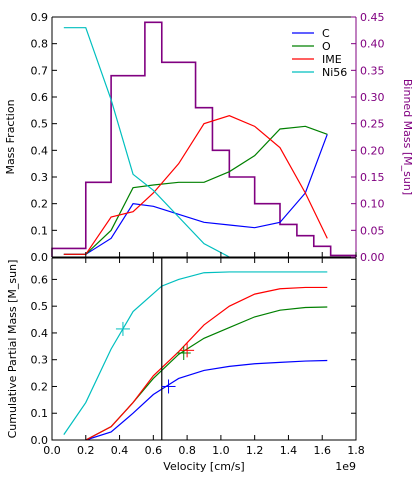 This screenshot has width=415, height=485. I want to click on top-left-tick-label: 0.1, so click(40, 230).